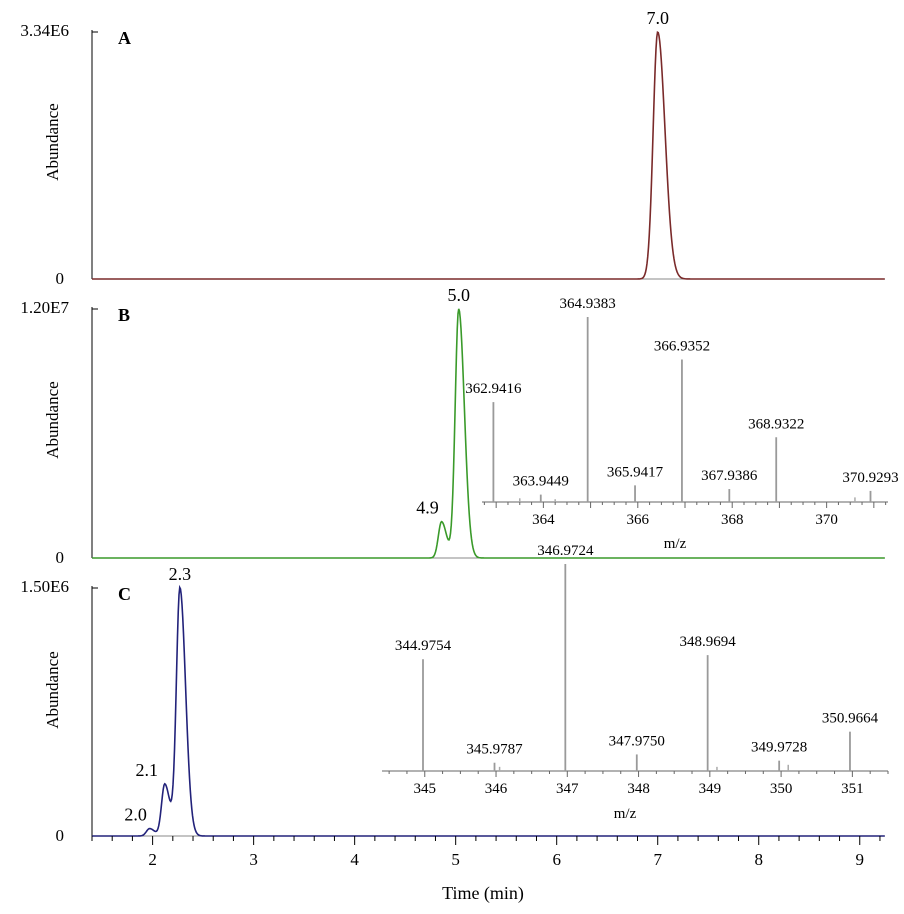 The width and height of the screenshot is (904, 914). I want to click on inset-tick-label: 348, so click(638, 789).